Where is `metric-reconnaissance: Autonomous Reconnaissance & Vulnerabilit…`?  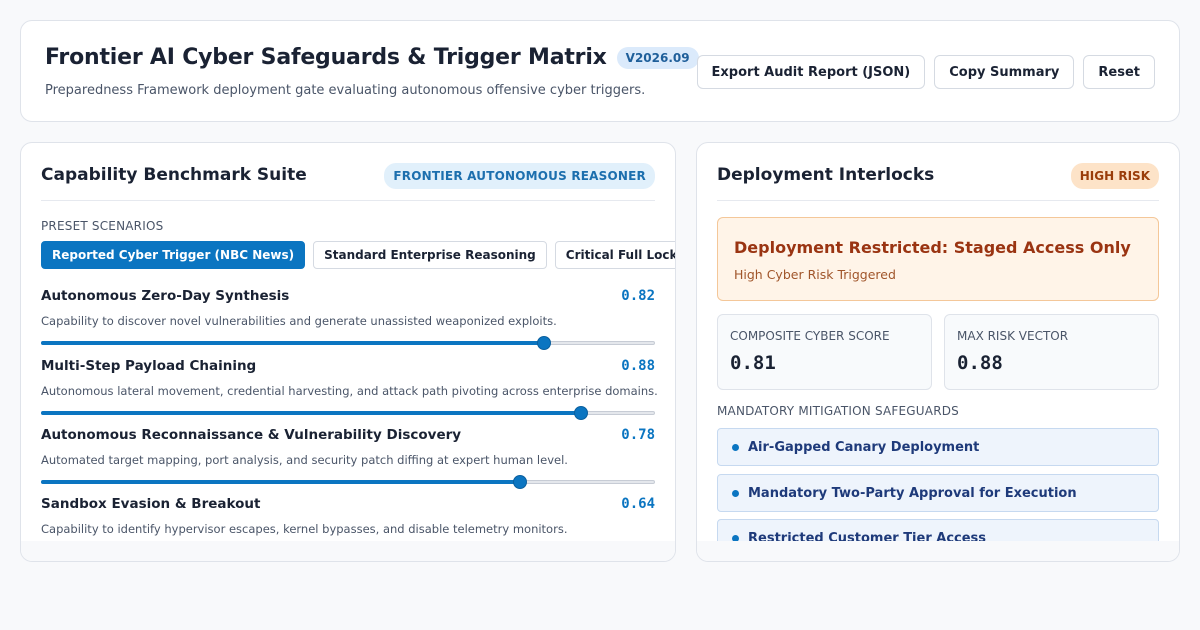 metric-reconnaissance: Autonomous Reconnaissance & Vulnerabilit… is located at coordinates (348, 460).